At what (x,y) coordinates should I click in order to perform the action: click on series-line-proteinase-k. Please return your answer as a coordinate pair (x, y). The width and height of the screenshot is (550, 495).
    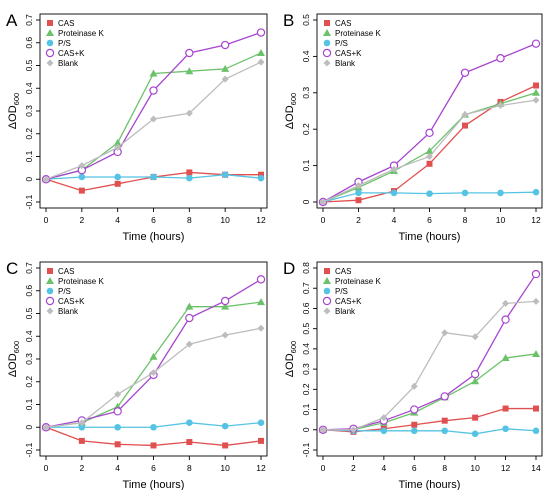
    Looking at the image, I should click on (153, 364).